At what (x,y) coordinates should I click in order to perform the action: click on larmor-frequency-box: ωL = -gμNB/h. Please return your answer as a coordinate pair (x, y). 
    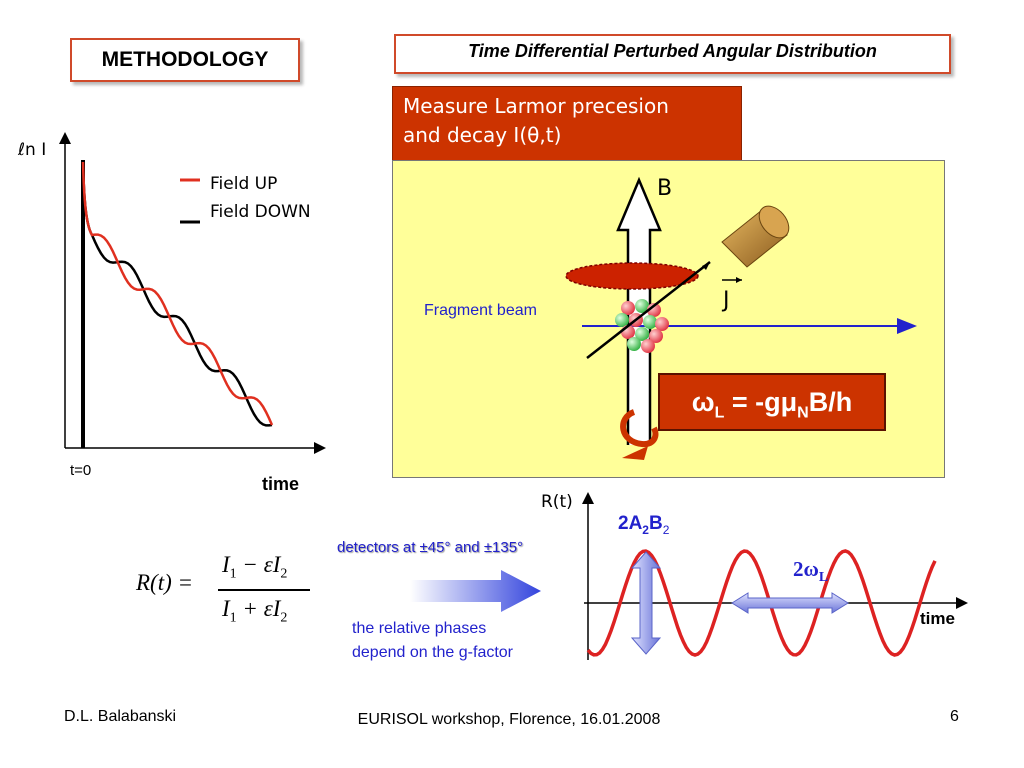
    Looking at the image, I should click on (772, 402).